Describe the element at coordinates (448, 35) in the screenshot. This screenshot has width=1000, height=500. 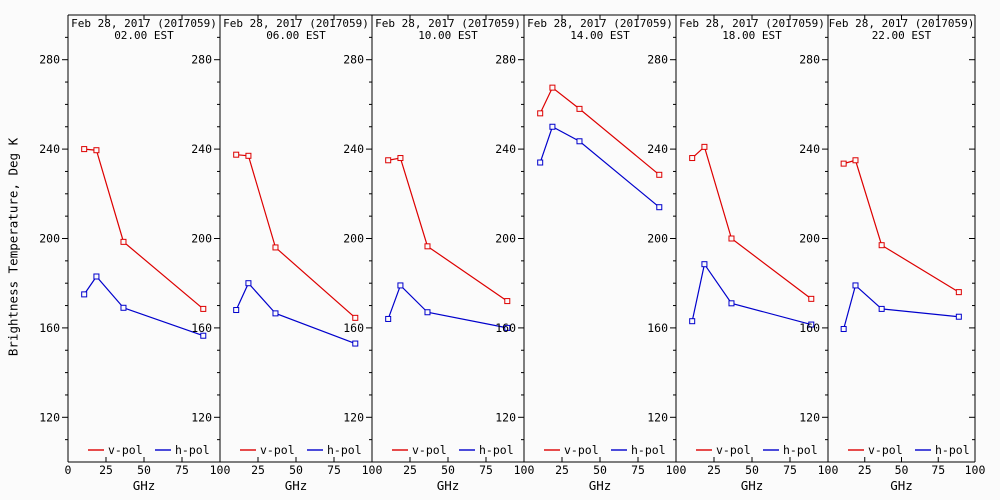
I see `panel-title-time: 10.00 EST` at that location.